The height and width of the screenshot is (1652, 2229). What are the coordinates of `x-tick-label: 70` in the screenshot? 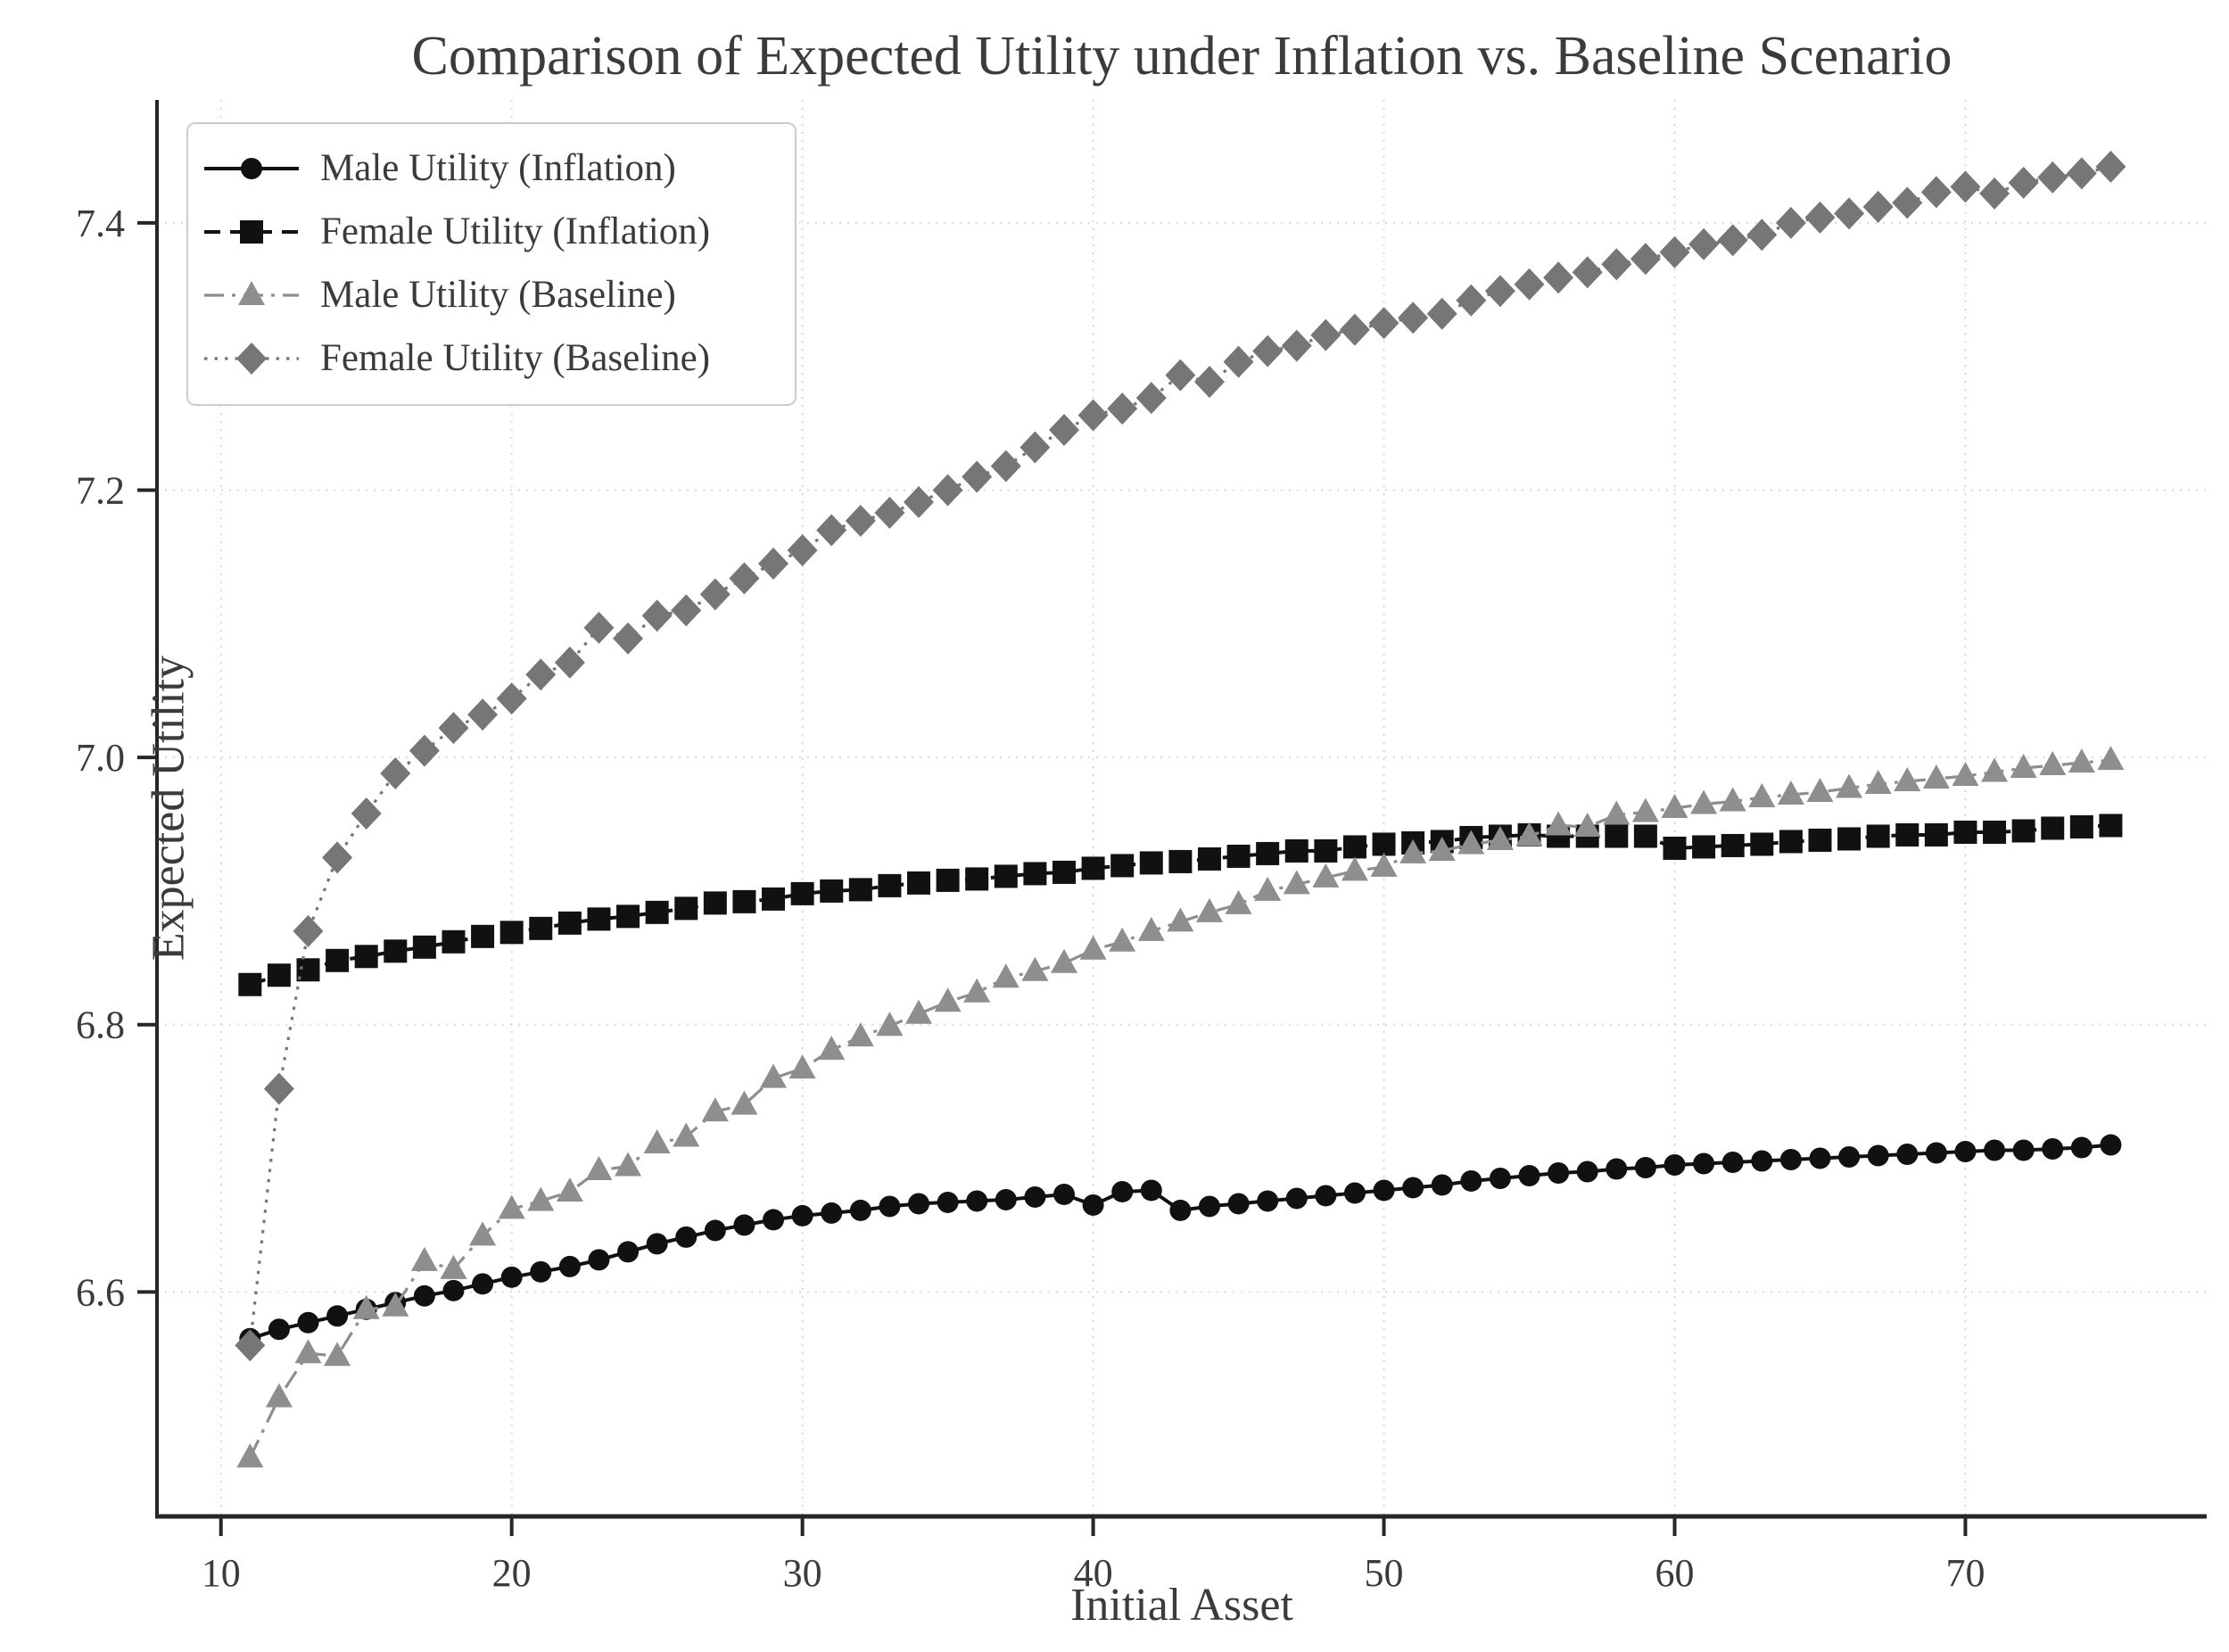 It's located at (1965, 1573).